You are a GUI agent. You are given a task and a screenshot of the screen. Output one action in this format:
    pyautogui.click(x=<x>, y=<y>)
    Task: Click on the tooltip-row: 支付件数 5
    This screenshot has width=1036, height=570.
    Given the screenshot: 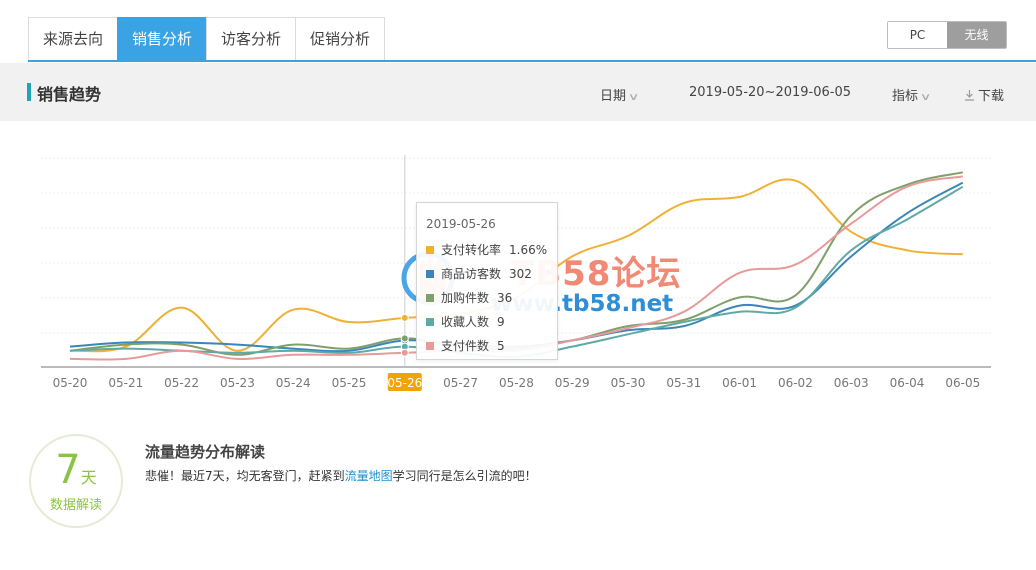 What is the action you would take?
    pyautogui.click(x=465, y=346)
    